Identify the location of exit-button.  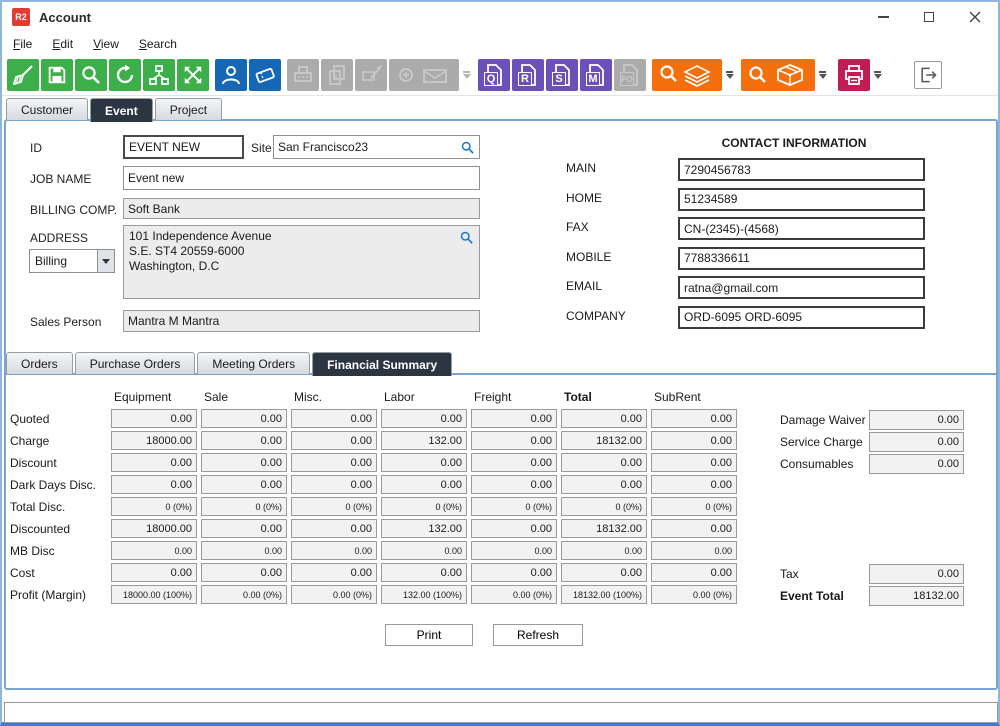
(928, 75).